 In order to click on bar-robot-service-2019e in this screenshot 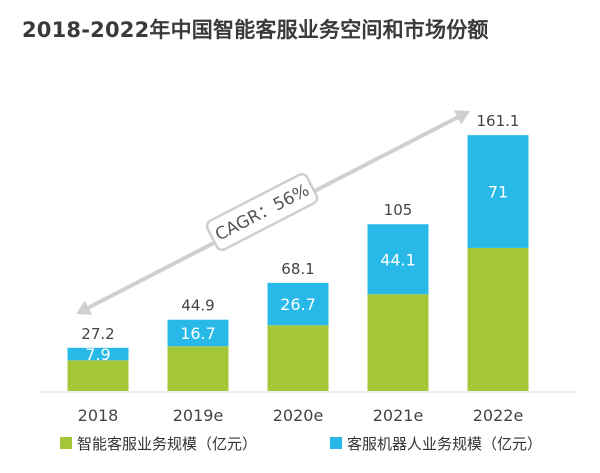, I will do `click(198, 333)`.